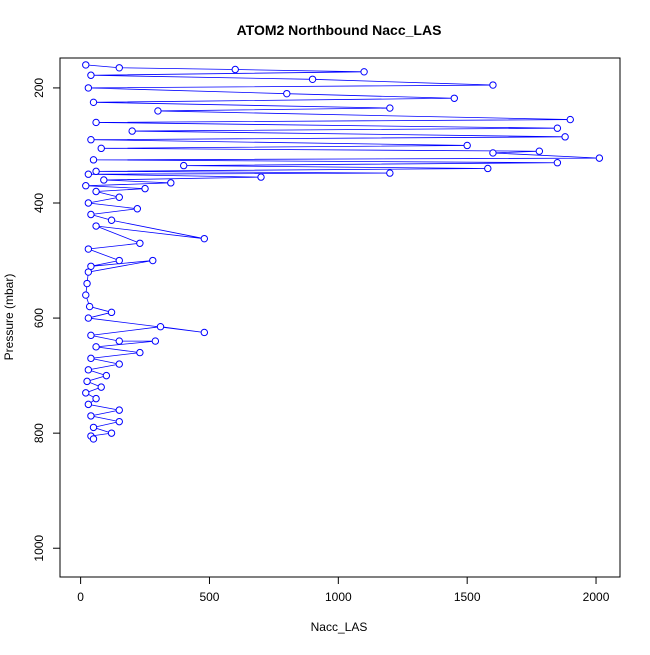  I want to click on x-tick-label: 0, so click(80, 597).